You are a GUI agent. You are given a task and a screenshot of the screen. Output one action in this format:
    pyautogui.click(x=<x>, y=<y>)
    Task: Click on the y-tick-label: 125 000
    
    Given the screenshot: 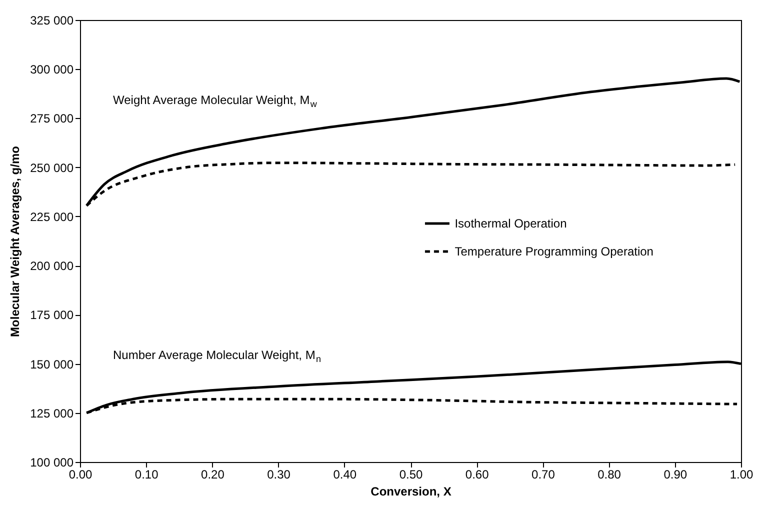 What is the action you would take?
    pyautogui.click(x=52, y=413)
    